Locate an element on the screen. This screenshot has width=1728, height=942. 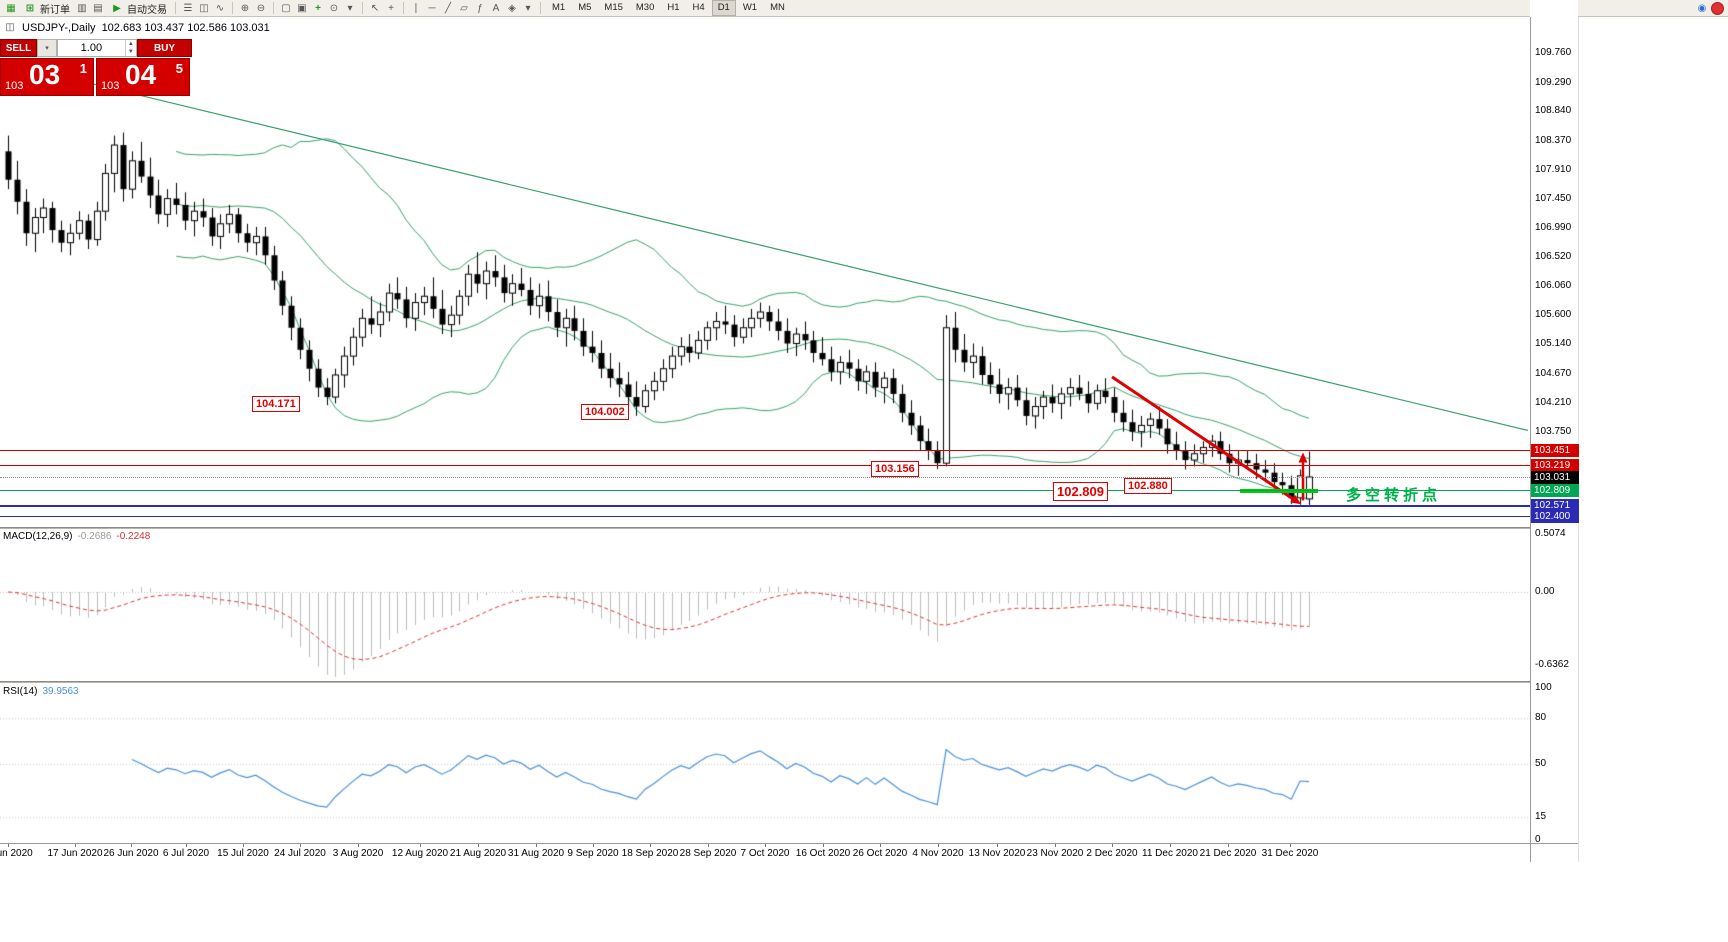
timeframe-button-W1: W1 is located at coordinates (750, 7).